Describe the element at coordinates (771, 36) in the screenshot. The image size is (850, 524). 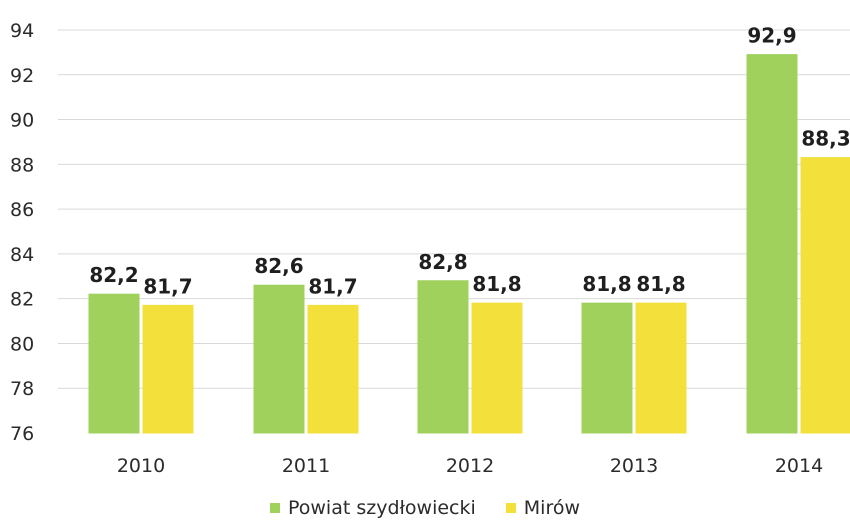
I see `data-label: 92,9` at that location.